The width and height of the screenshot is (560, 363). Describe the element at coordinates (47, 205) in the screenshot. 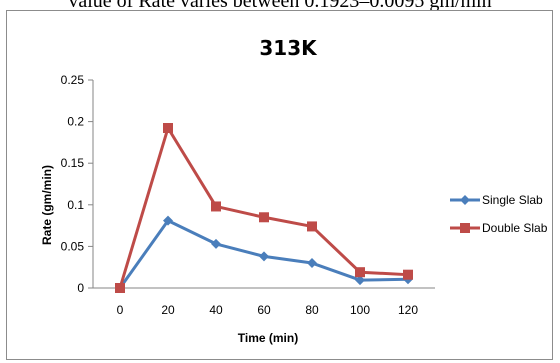

I see `y-axis-label: Rate (gm/min)` at that location.